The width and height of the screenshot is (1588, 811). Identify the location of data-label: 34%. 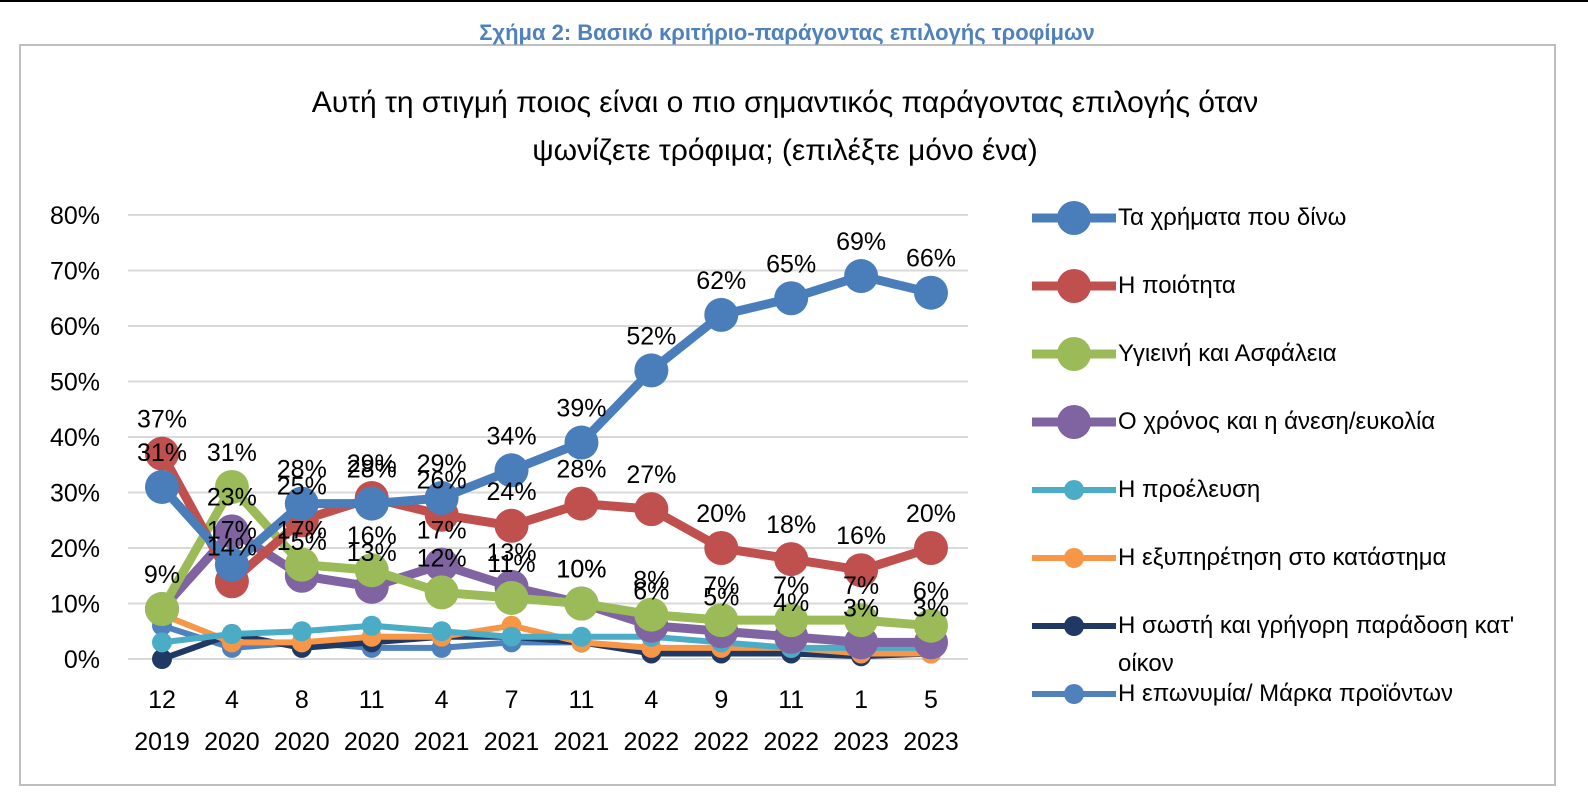
(512, 436).